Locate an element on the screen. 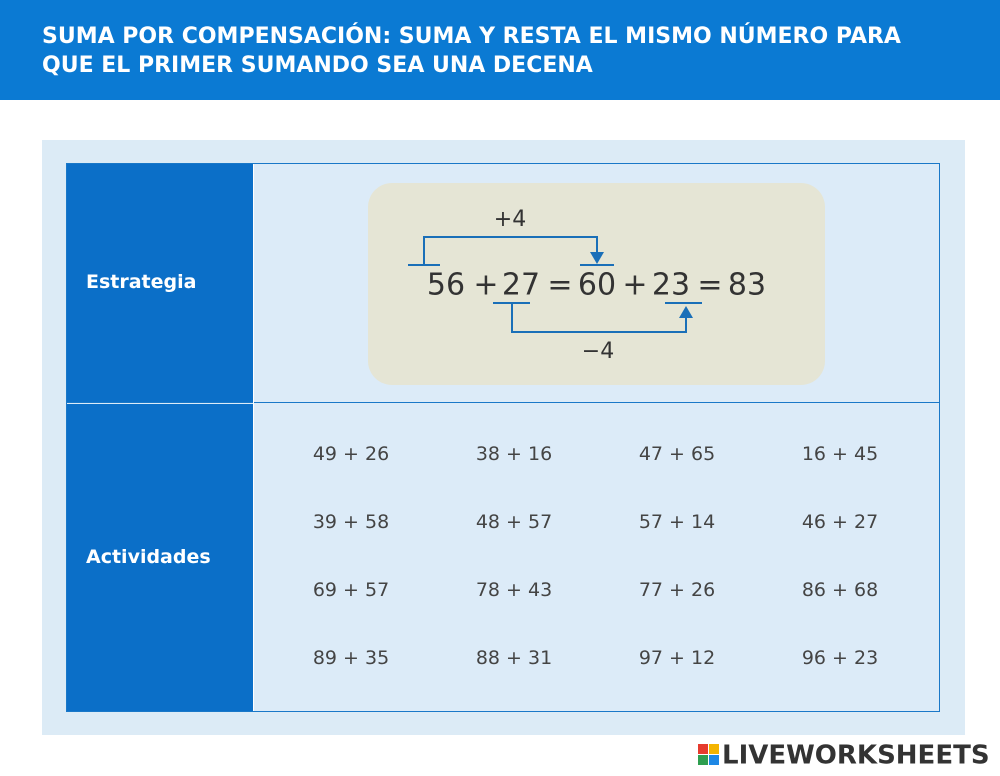 Image resolution: width=1000 pixels, height=776 pixels. logo-icon is located at coordinates (708, 754).